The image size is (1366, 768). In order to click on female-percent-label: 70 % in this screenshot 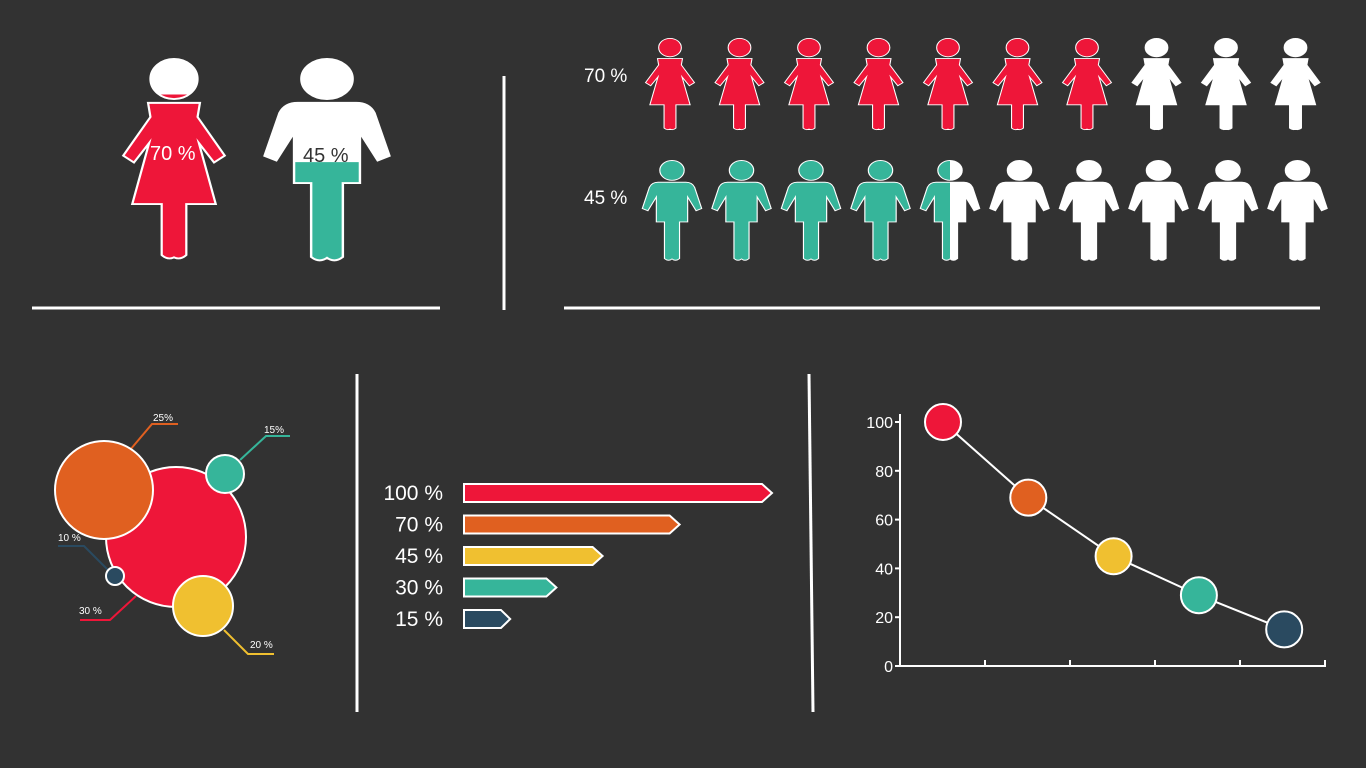, I will do `click(173, 154)`.